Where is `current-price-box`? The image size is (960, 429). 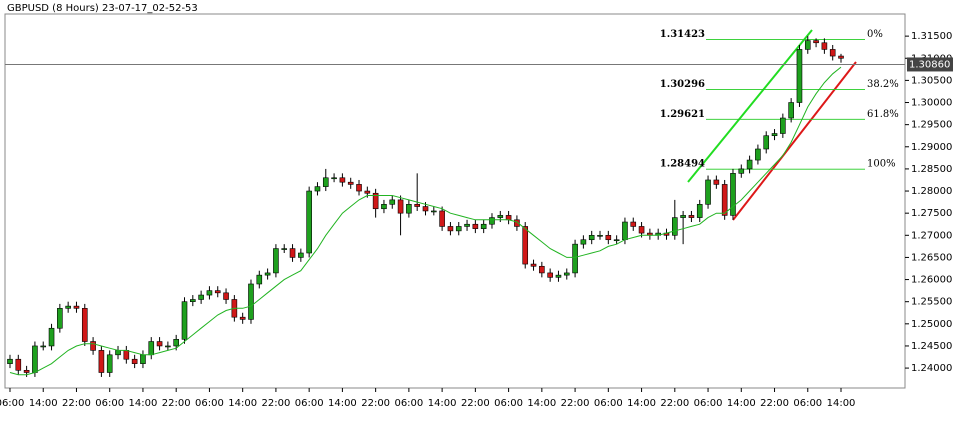
current-price-box is located at coordinates (930, 64).